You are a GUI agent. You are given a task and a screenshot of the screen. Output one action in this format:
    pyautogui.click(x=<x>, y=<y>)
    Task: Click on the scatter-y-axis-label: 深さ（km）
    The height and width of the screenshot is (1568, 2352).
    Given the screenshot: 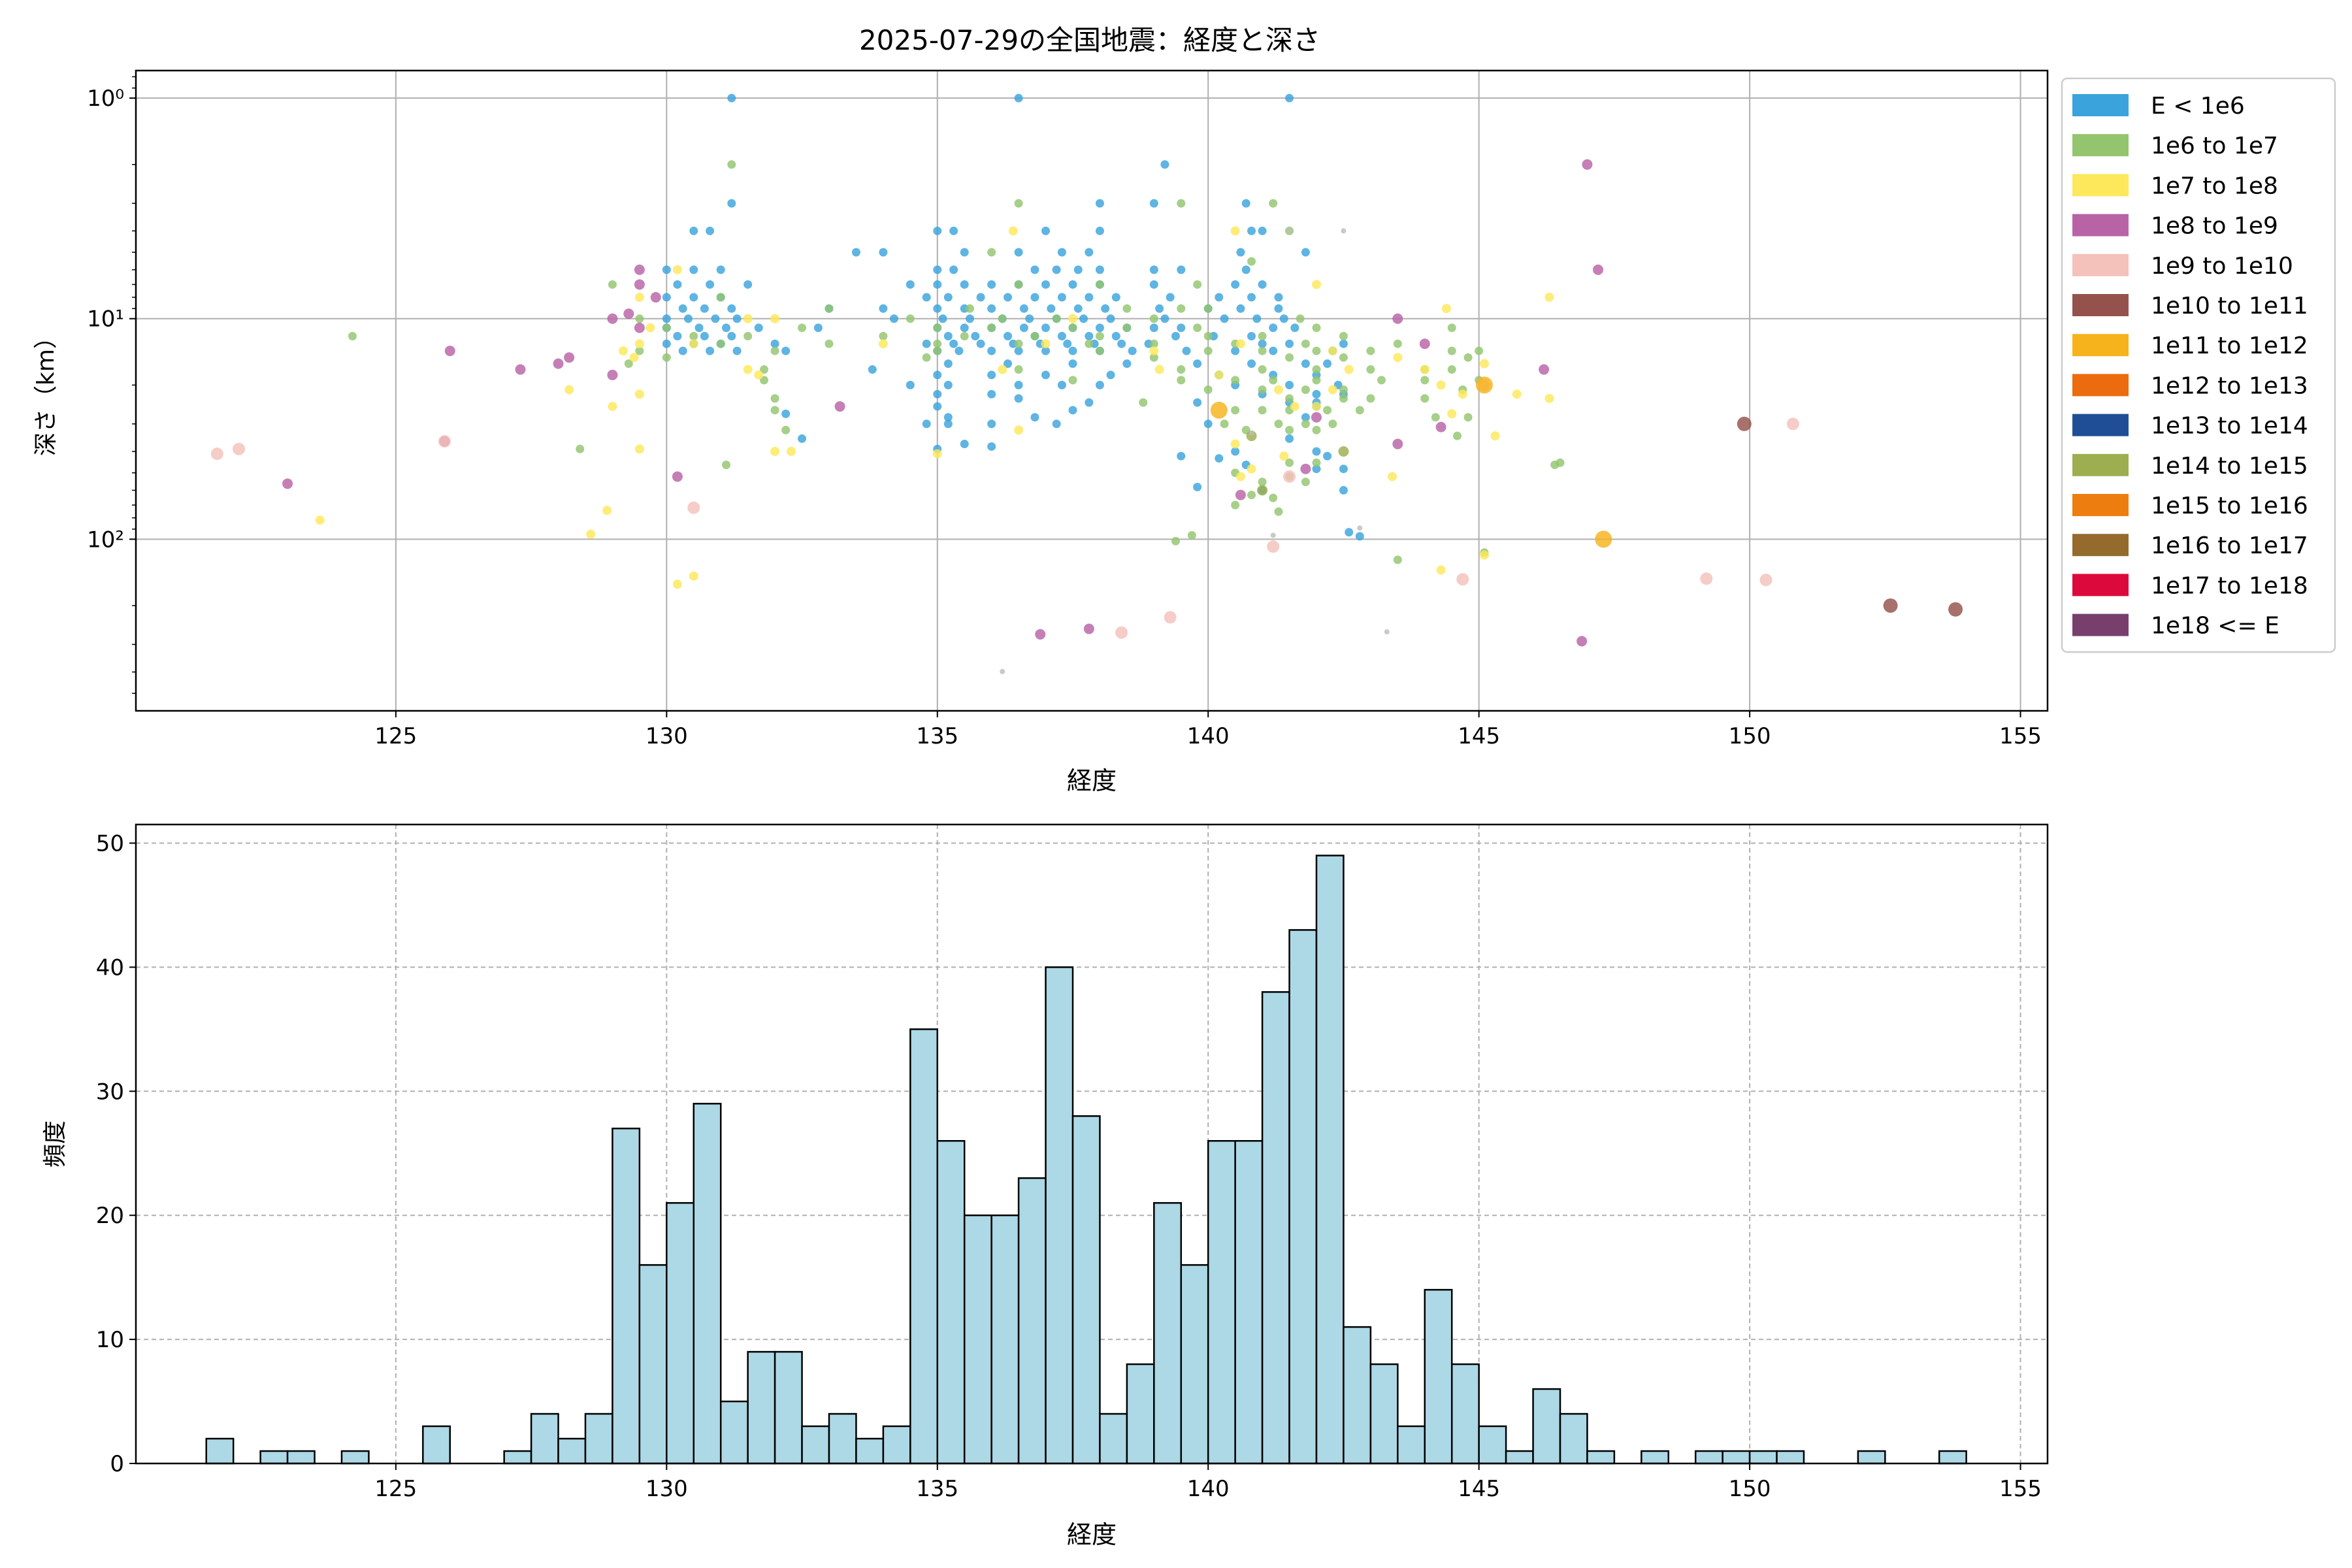 What is the action you would take?
    pyautogui.click(x=46, y=390)
    